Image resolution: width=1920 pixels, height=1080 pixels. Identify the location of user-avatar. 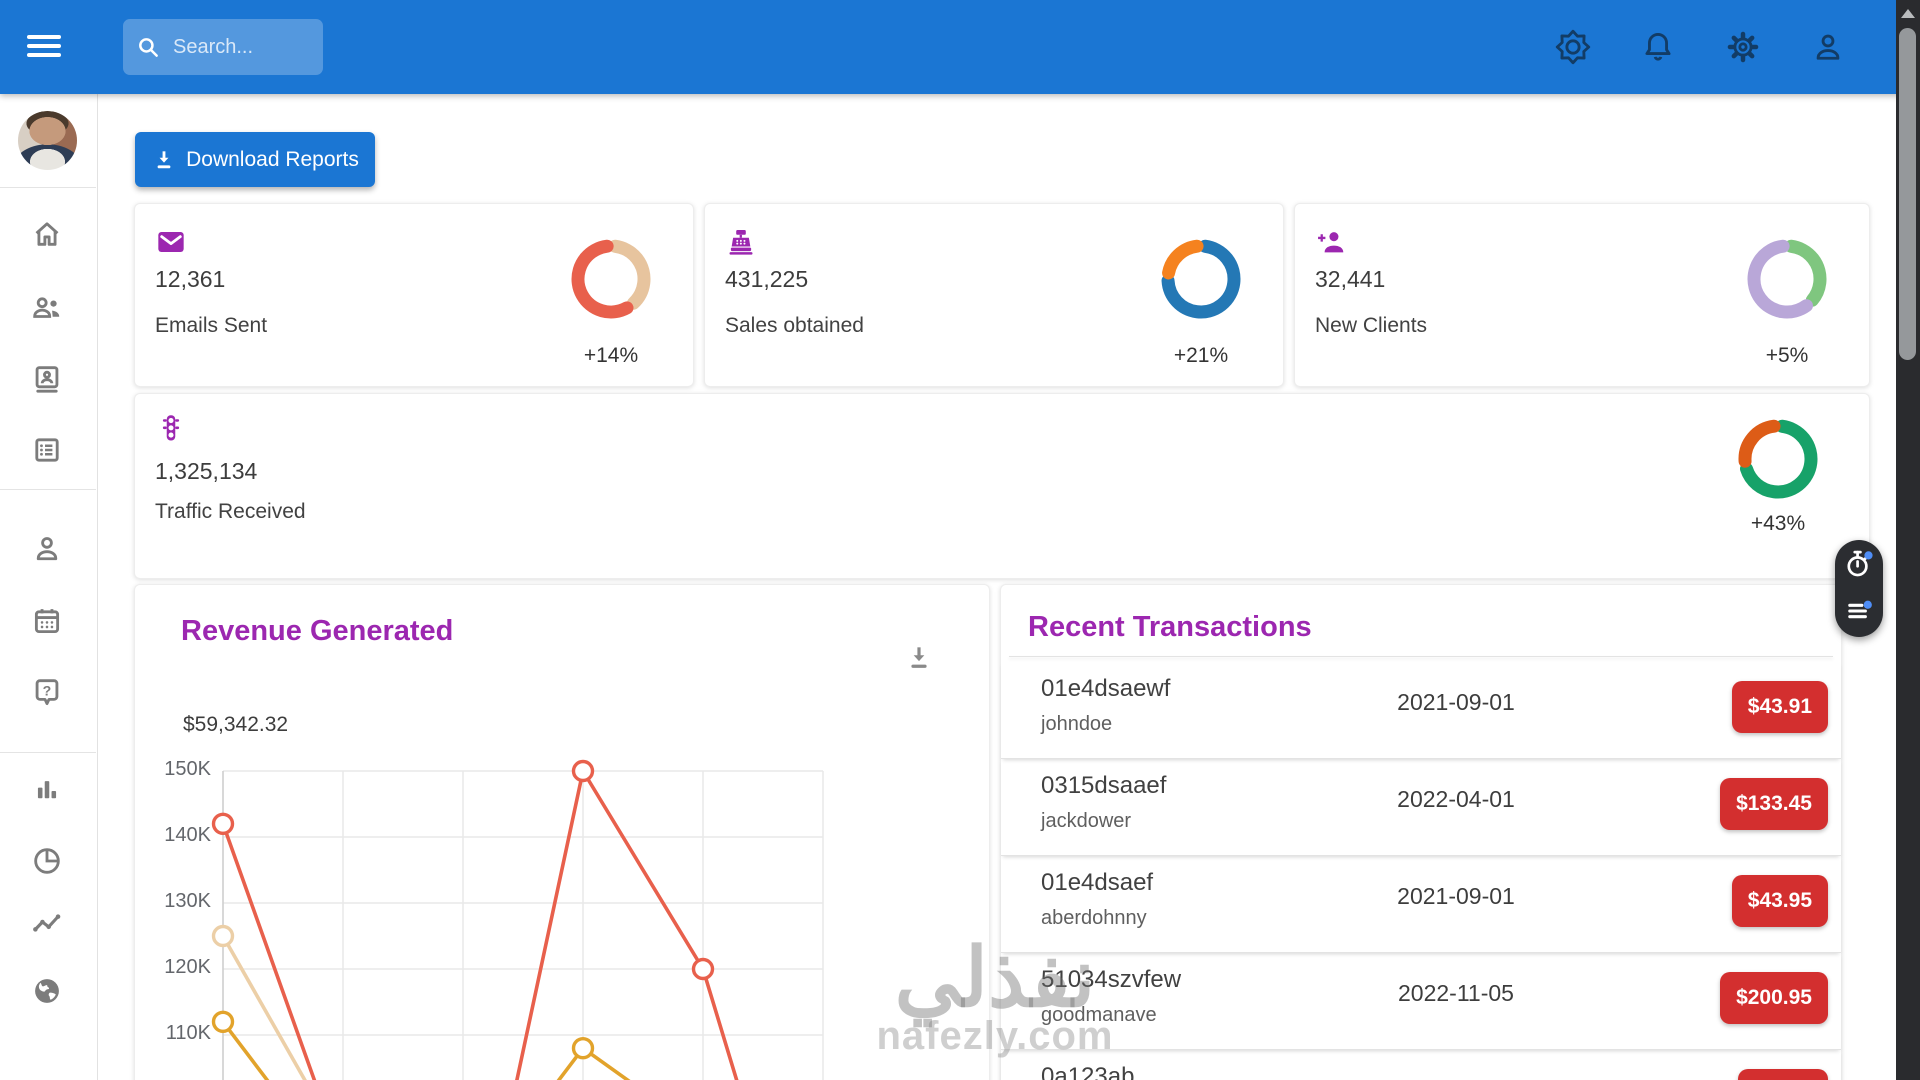
(47, 140).